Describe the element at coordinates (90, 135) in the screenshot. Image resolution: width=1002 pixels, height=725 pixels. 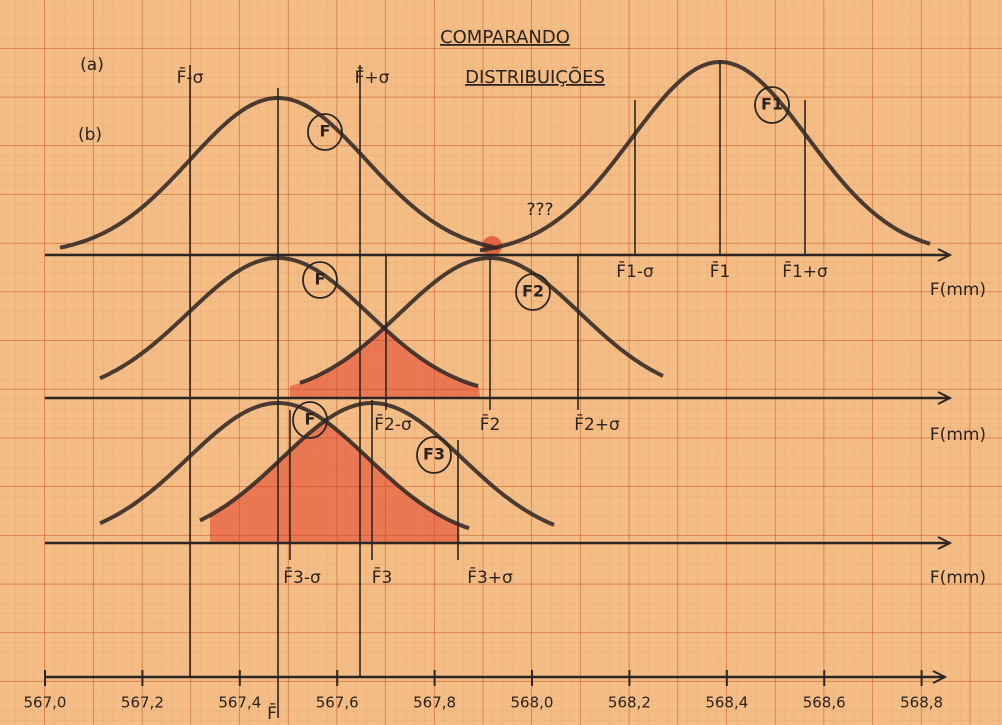
I see `label: (b)` at that location.